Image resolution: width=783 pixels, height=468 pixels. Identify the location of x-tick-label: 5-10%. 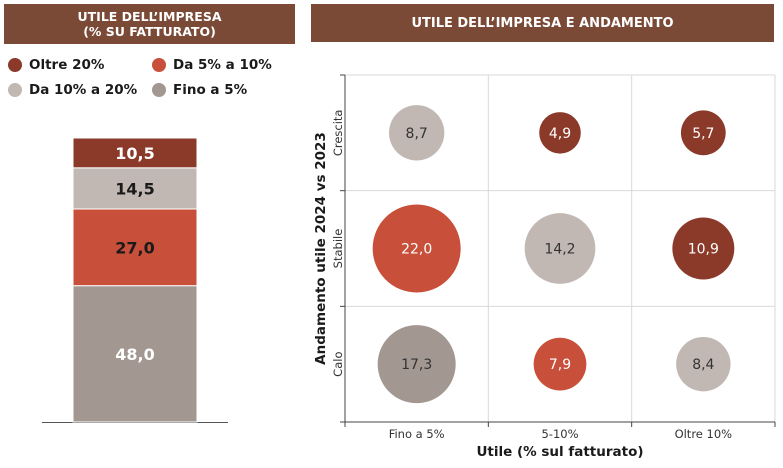
(559, 434).